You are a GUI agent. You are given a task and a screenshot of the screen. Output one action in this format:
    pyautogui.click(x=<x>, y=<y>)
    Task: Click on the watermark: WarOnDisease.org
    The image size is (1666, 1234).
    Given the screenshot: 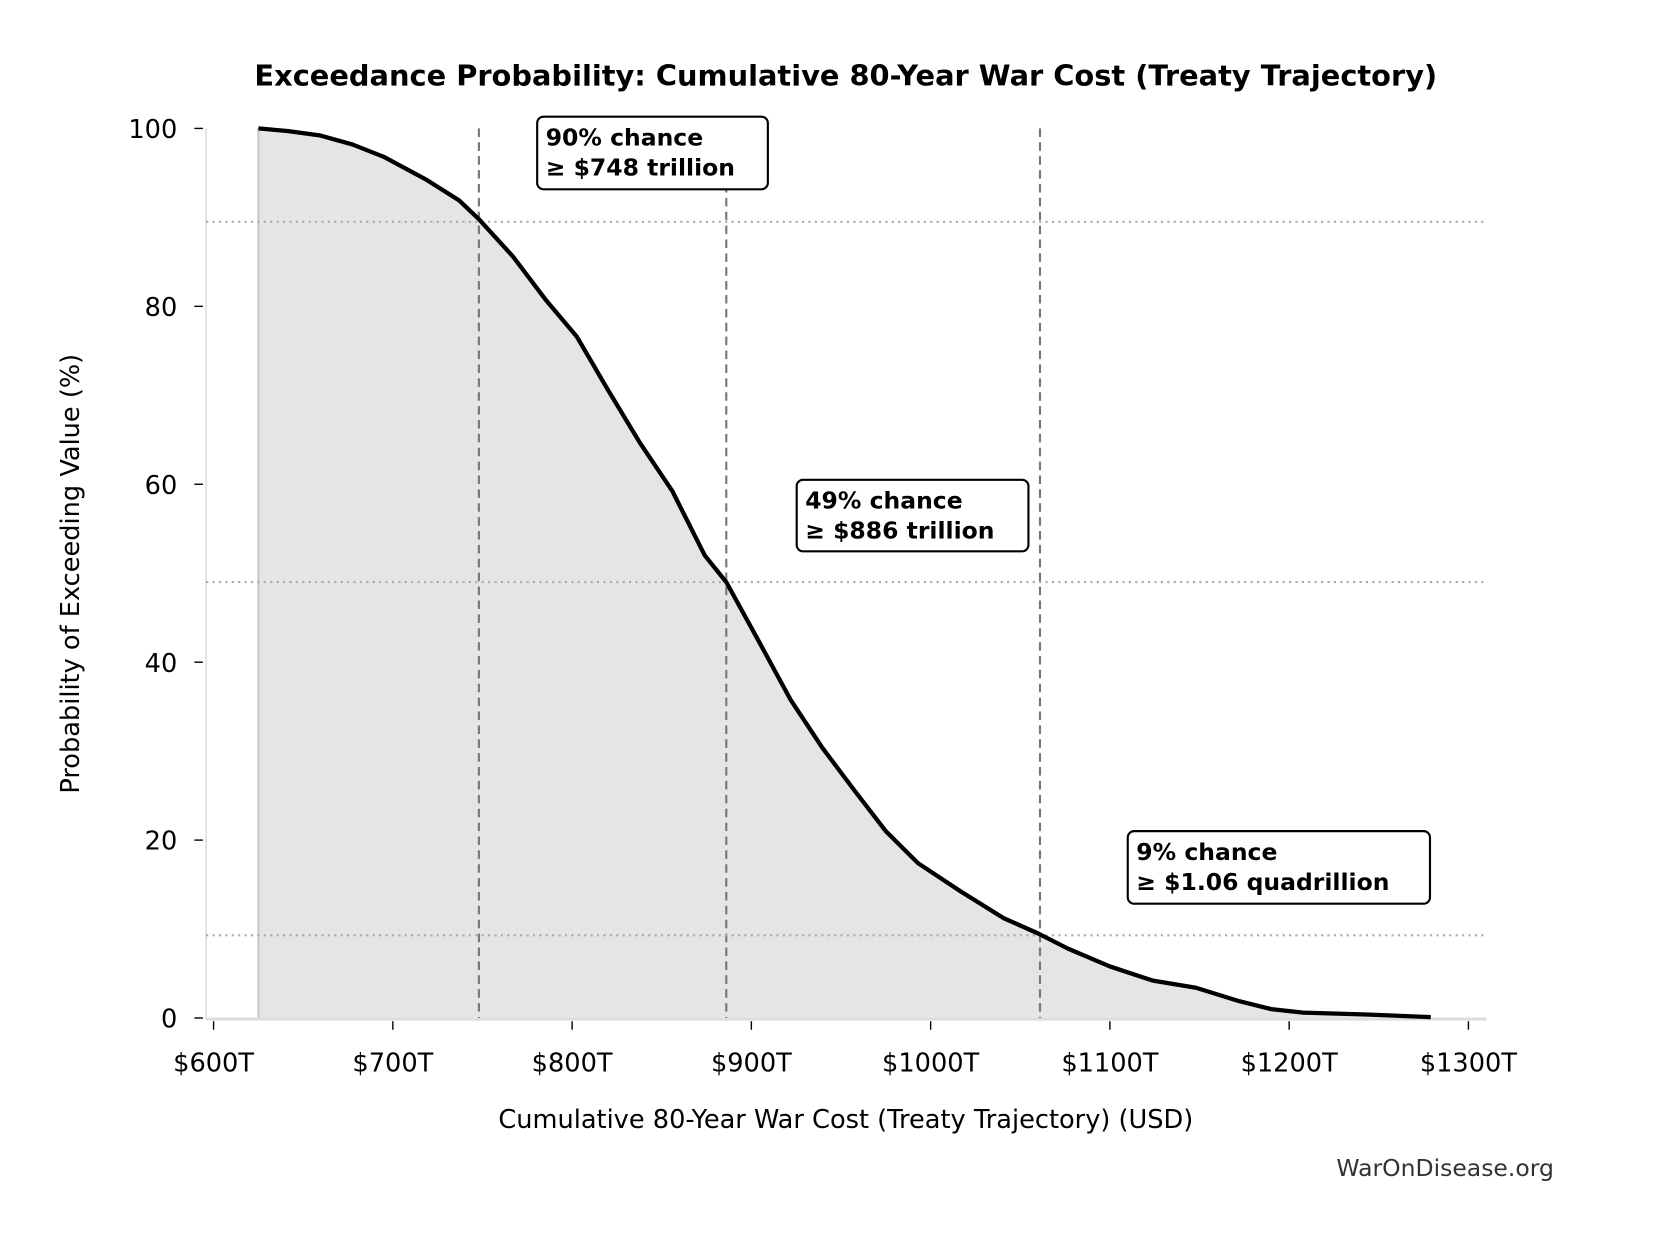 What is the action you would take?
    pyautogui.click(x=1444, y=1168)
    